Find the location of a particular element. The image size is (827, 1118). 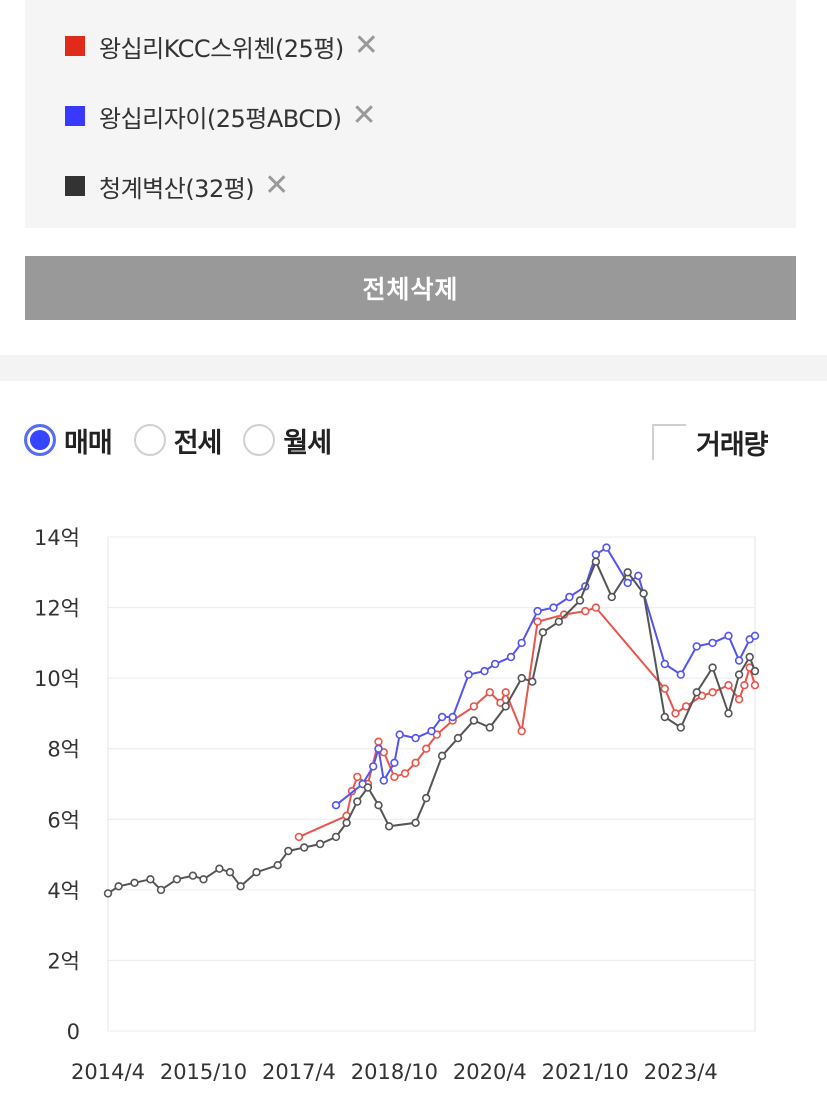

delete-all-button: 전체삭제 is located at coordinates (410, 288).